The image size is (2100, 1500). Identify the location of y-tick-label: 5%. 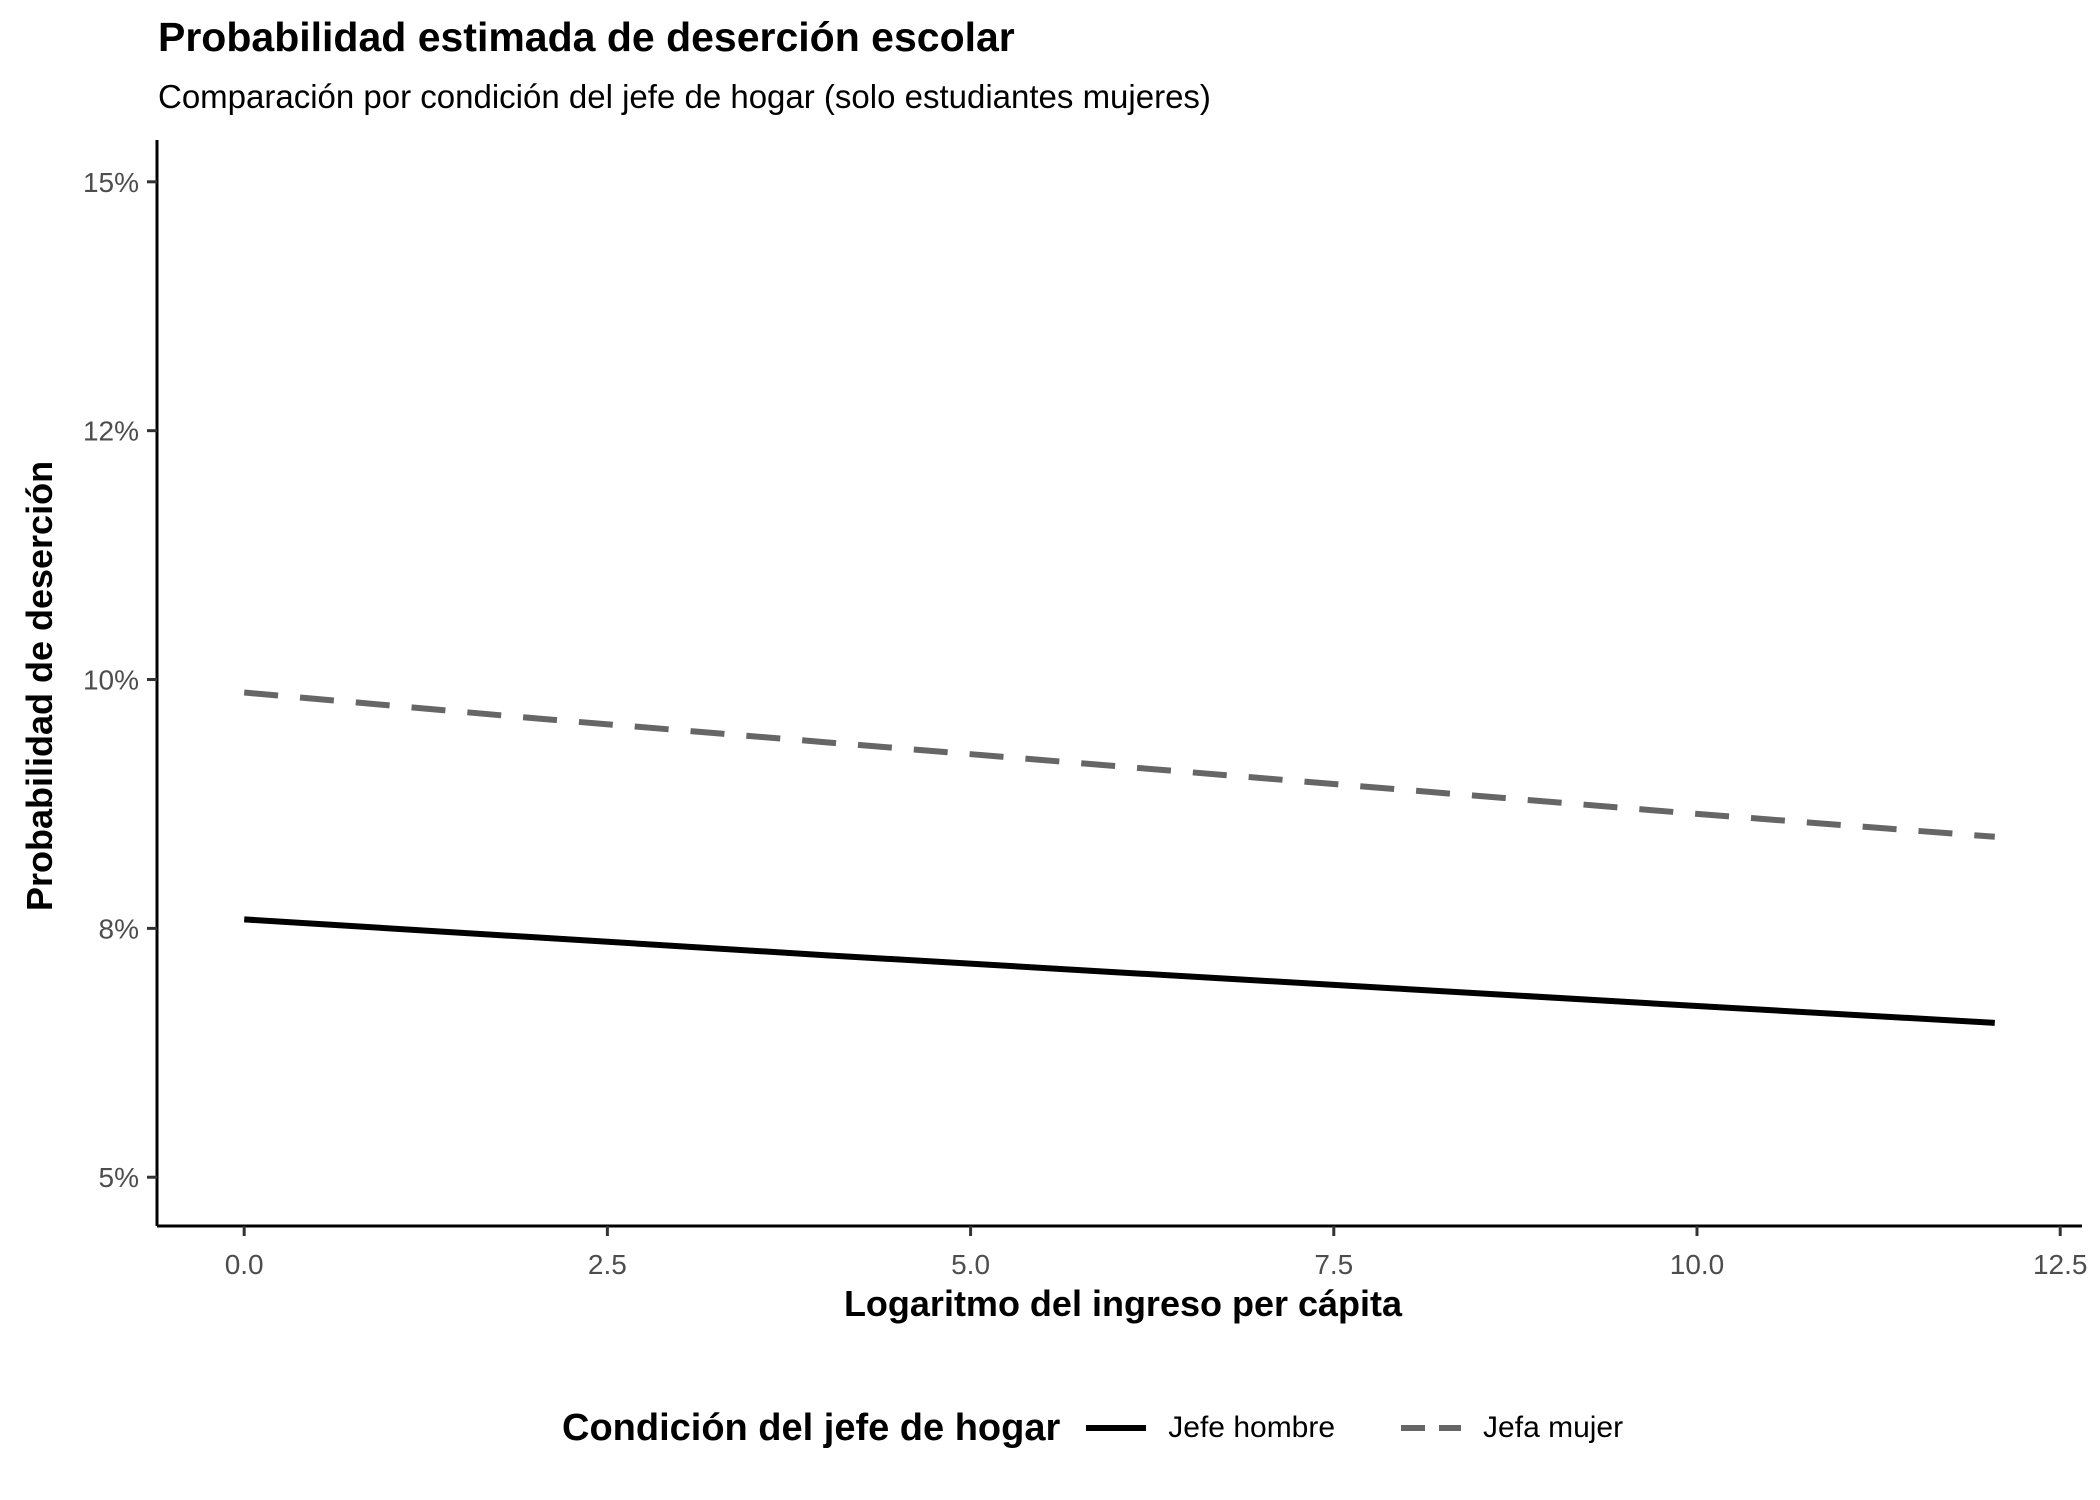
(119, 1177).